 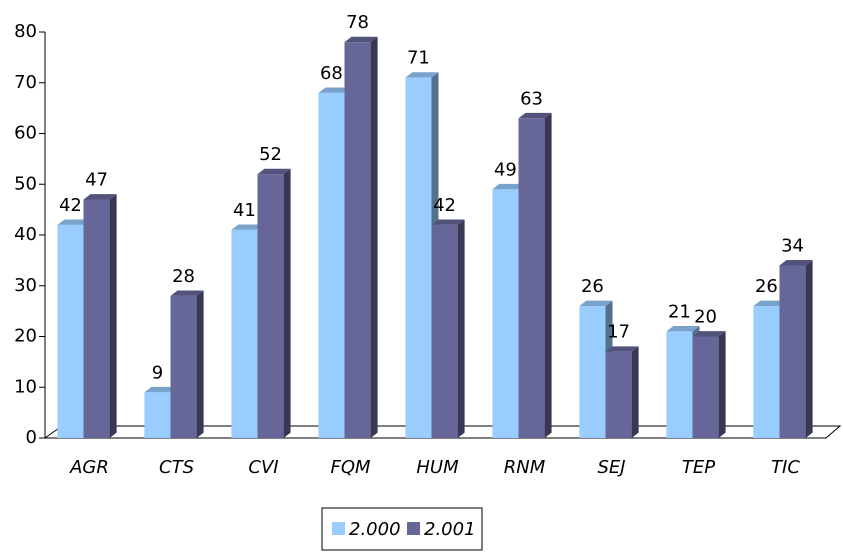 What do you see at coordinates (705, 317) in the screenshot?
I see `data-label: 20` at bounding box center [705, 317].